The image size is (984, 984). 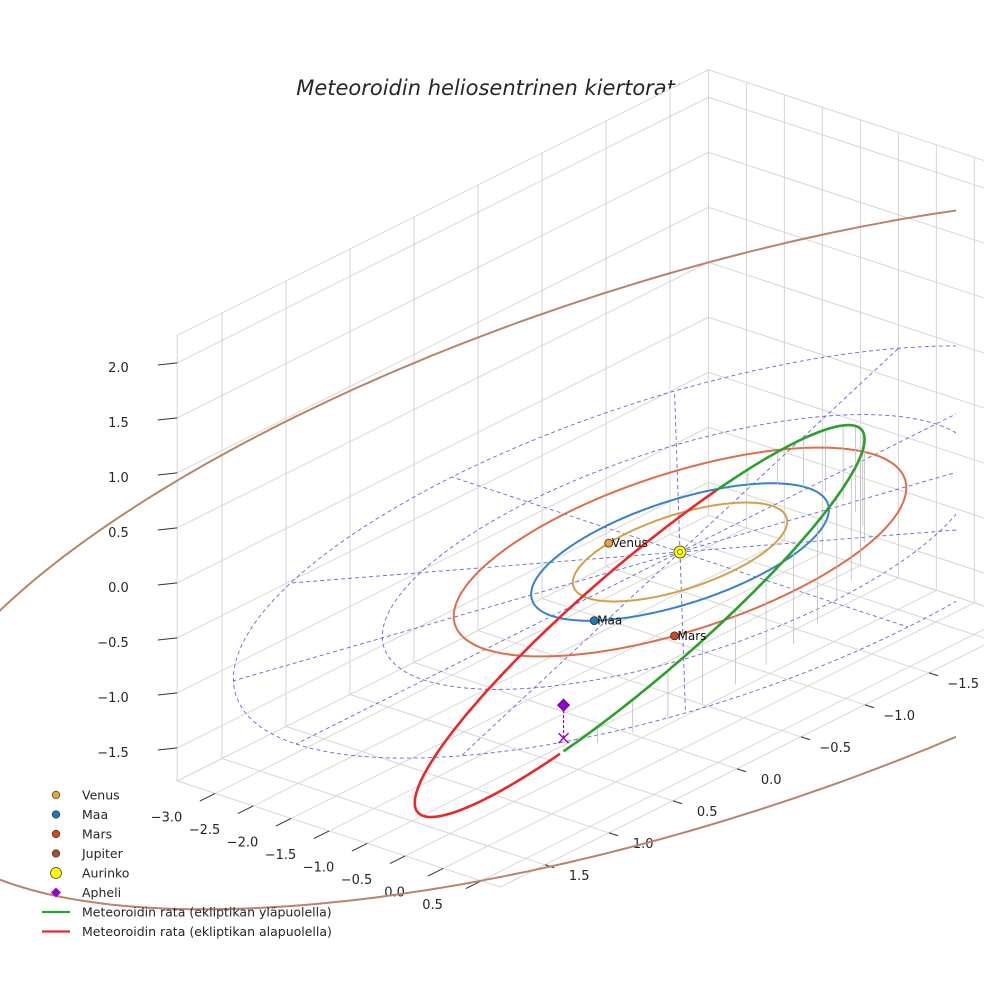 I want to click on sun-marker, so click(x=680, y=552).